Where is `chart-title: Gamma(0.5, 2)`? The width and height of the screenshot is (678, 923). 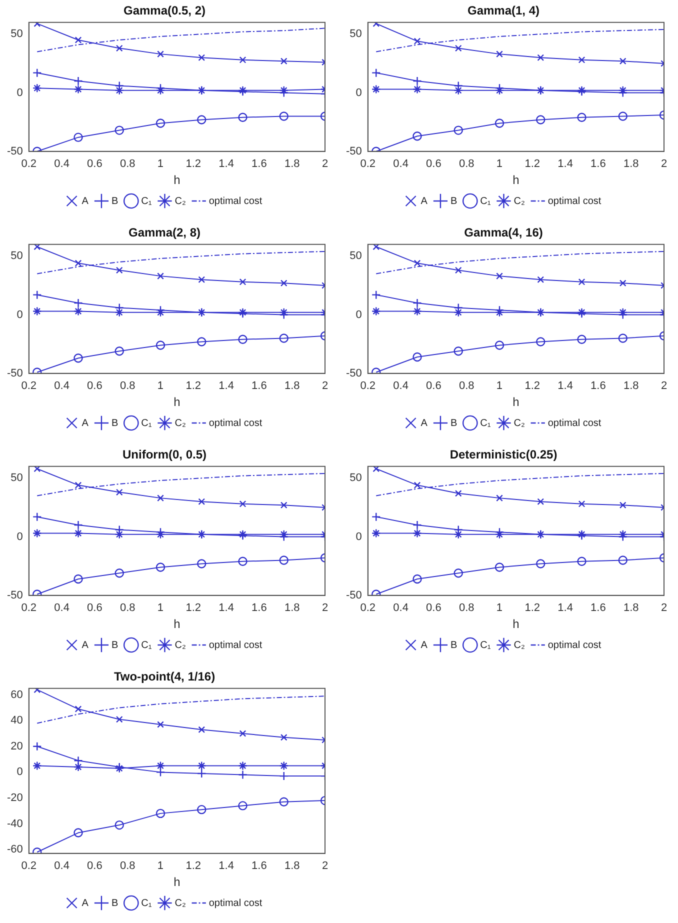 chart-title: Gamma(0.5, 2) is located at coordinates (164, 11).